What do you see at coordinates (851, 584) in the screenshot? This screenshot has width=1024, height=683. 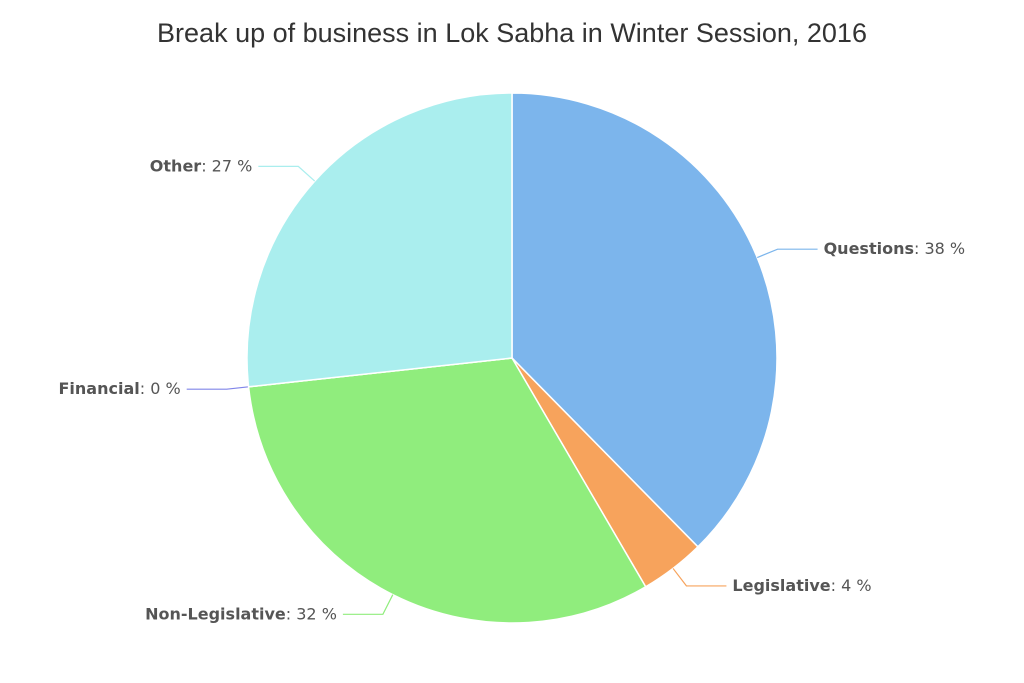 I see `value-label: : 4 %` at bounding box center [851, 584].